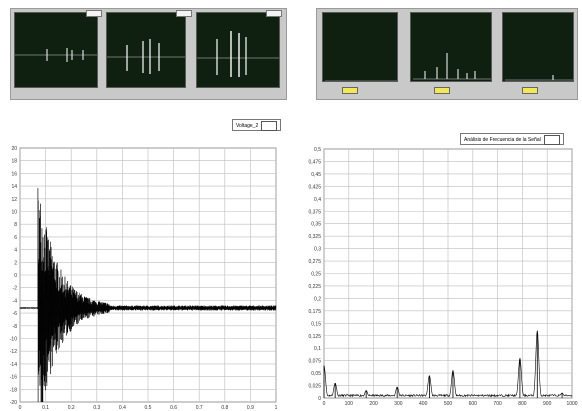 This screenshot has width=582, height=411. Describe the element at coordinates (224, 408) in the screenshot. I see `time-chart-x-tick-label: 0.8` at that location.